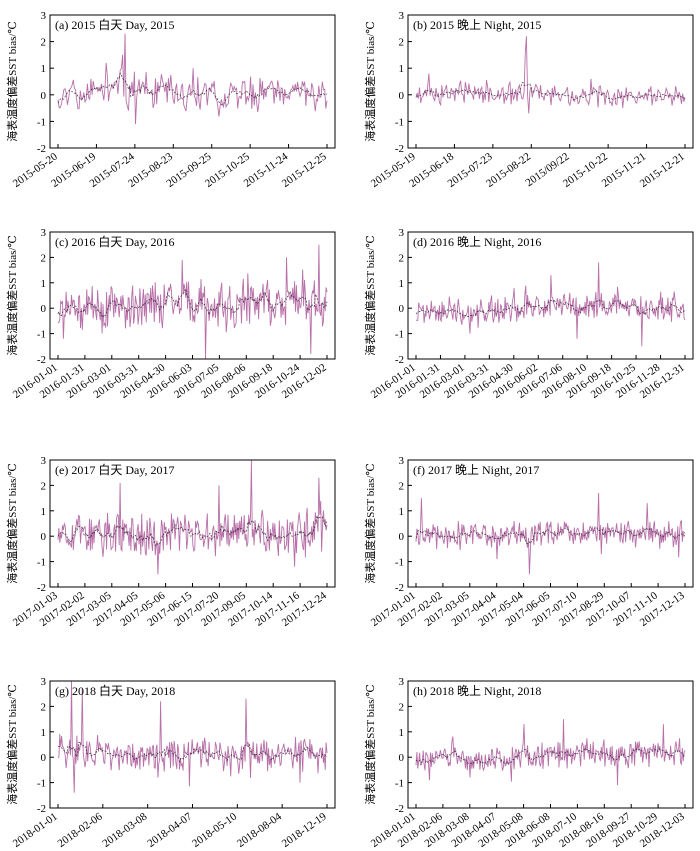 This screenshot has width=700, height=851. What do you see at coordinates (115, 241) in the screenshot?
I see `panel-title: (c) 2016 白天 Day, 2016` at bounding box center [115, 241].